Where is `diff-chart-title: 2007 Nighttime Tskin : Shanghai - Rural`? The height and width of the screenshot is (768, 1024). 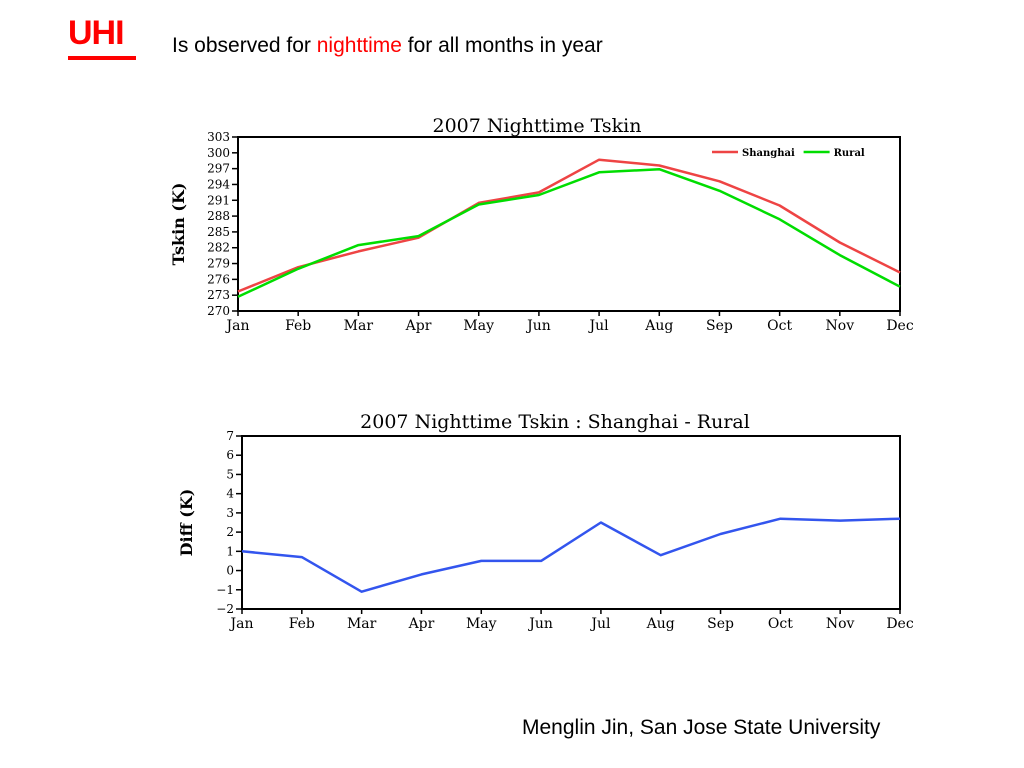
diff-chart-title: 2007 Nighttime Tskin : Shanghai - Rural is located at coordinates (555, 422).